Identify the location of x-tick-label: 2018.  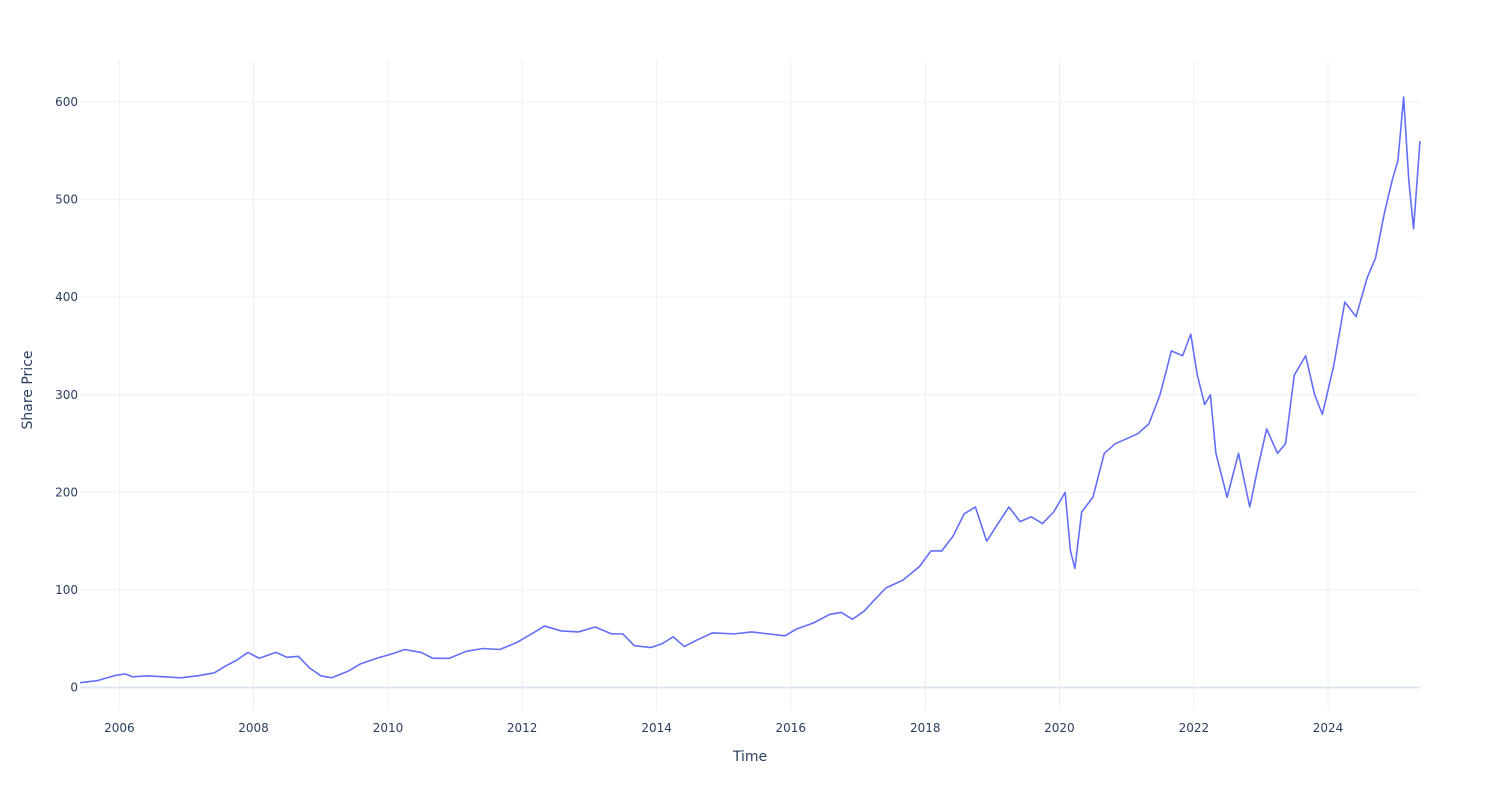
(925, 728).